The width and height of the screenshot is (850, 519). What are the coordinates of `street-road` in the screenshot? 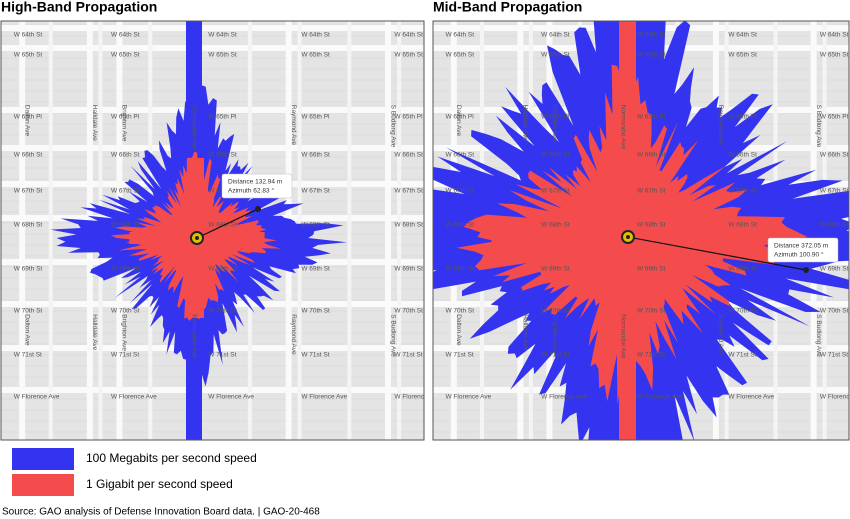 It's located at (212, 48).